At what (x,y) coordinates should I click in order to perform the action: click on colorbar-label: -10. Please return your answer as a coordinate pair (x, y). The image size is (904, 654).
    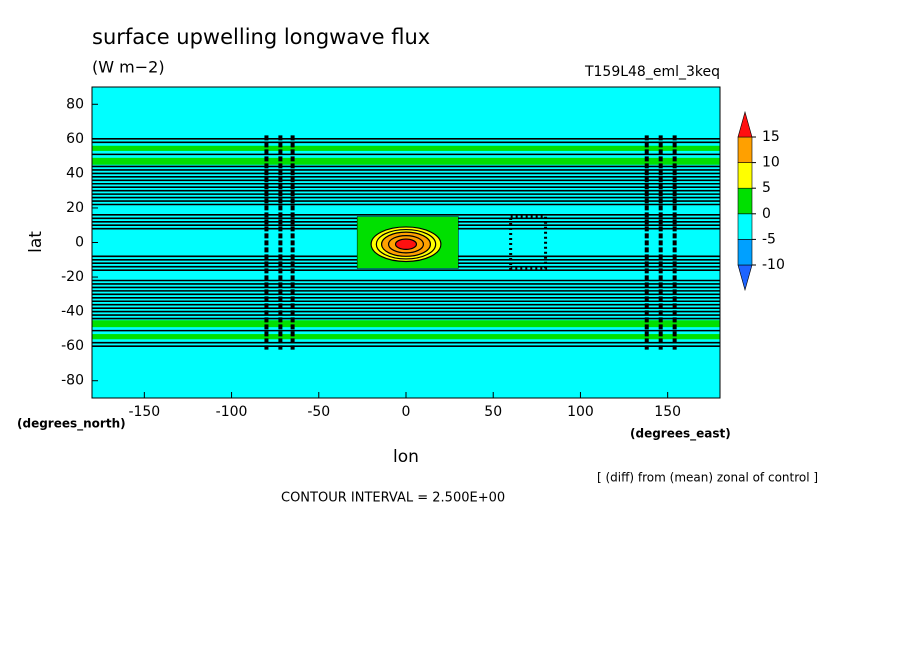
    Looking at the image, I should click on (773, 265).